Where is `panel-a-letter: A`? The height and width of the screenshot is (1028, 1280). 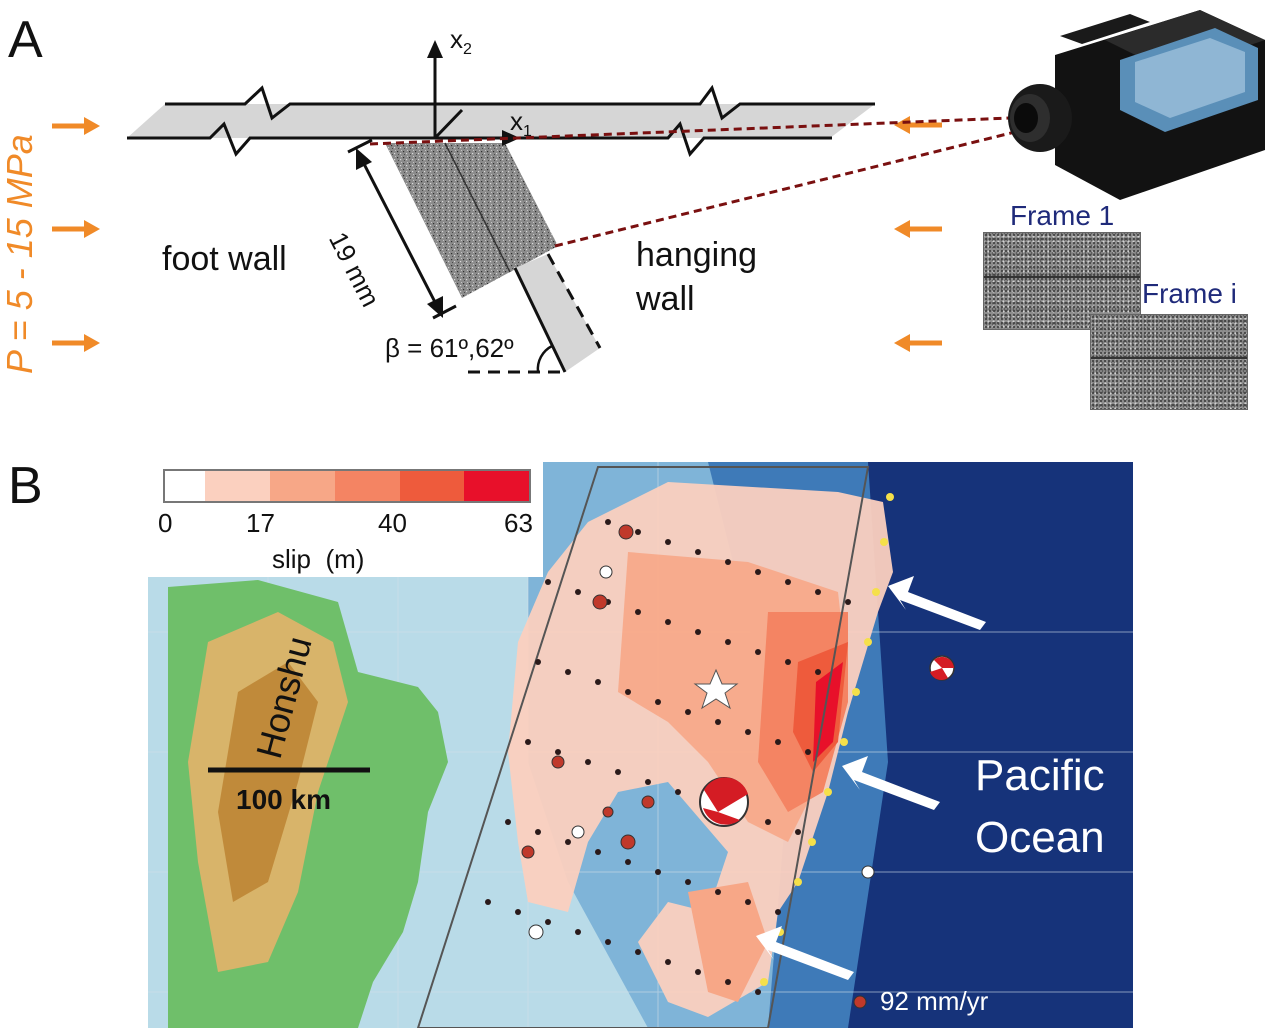
panel-a-letter: A is located at coordinates (25, 40).